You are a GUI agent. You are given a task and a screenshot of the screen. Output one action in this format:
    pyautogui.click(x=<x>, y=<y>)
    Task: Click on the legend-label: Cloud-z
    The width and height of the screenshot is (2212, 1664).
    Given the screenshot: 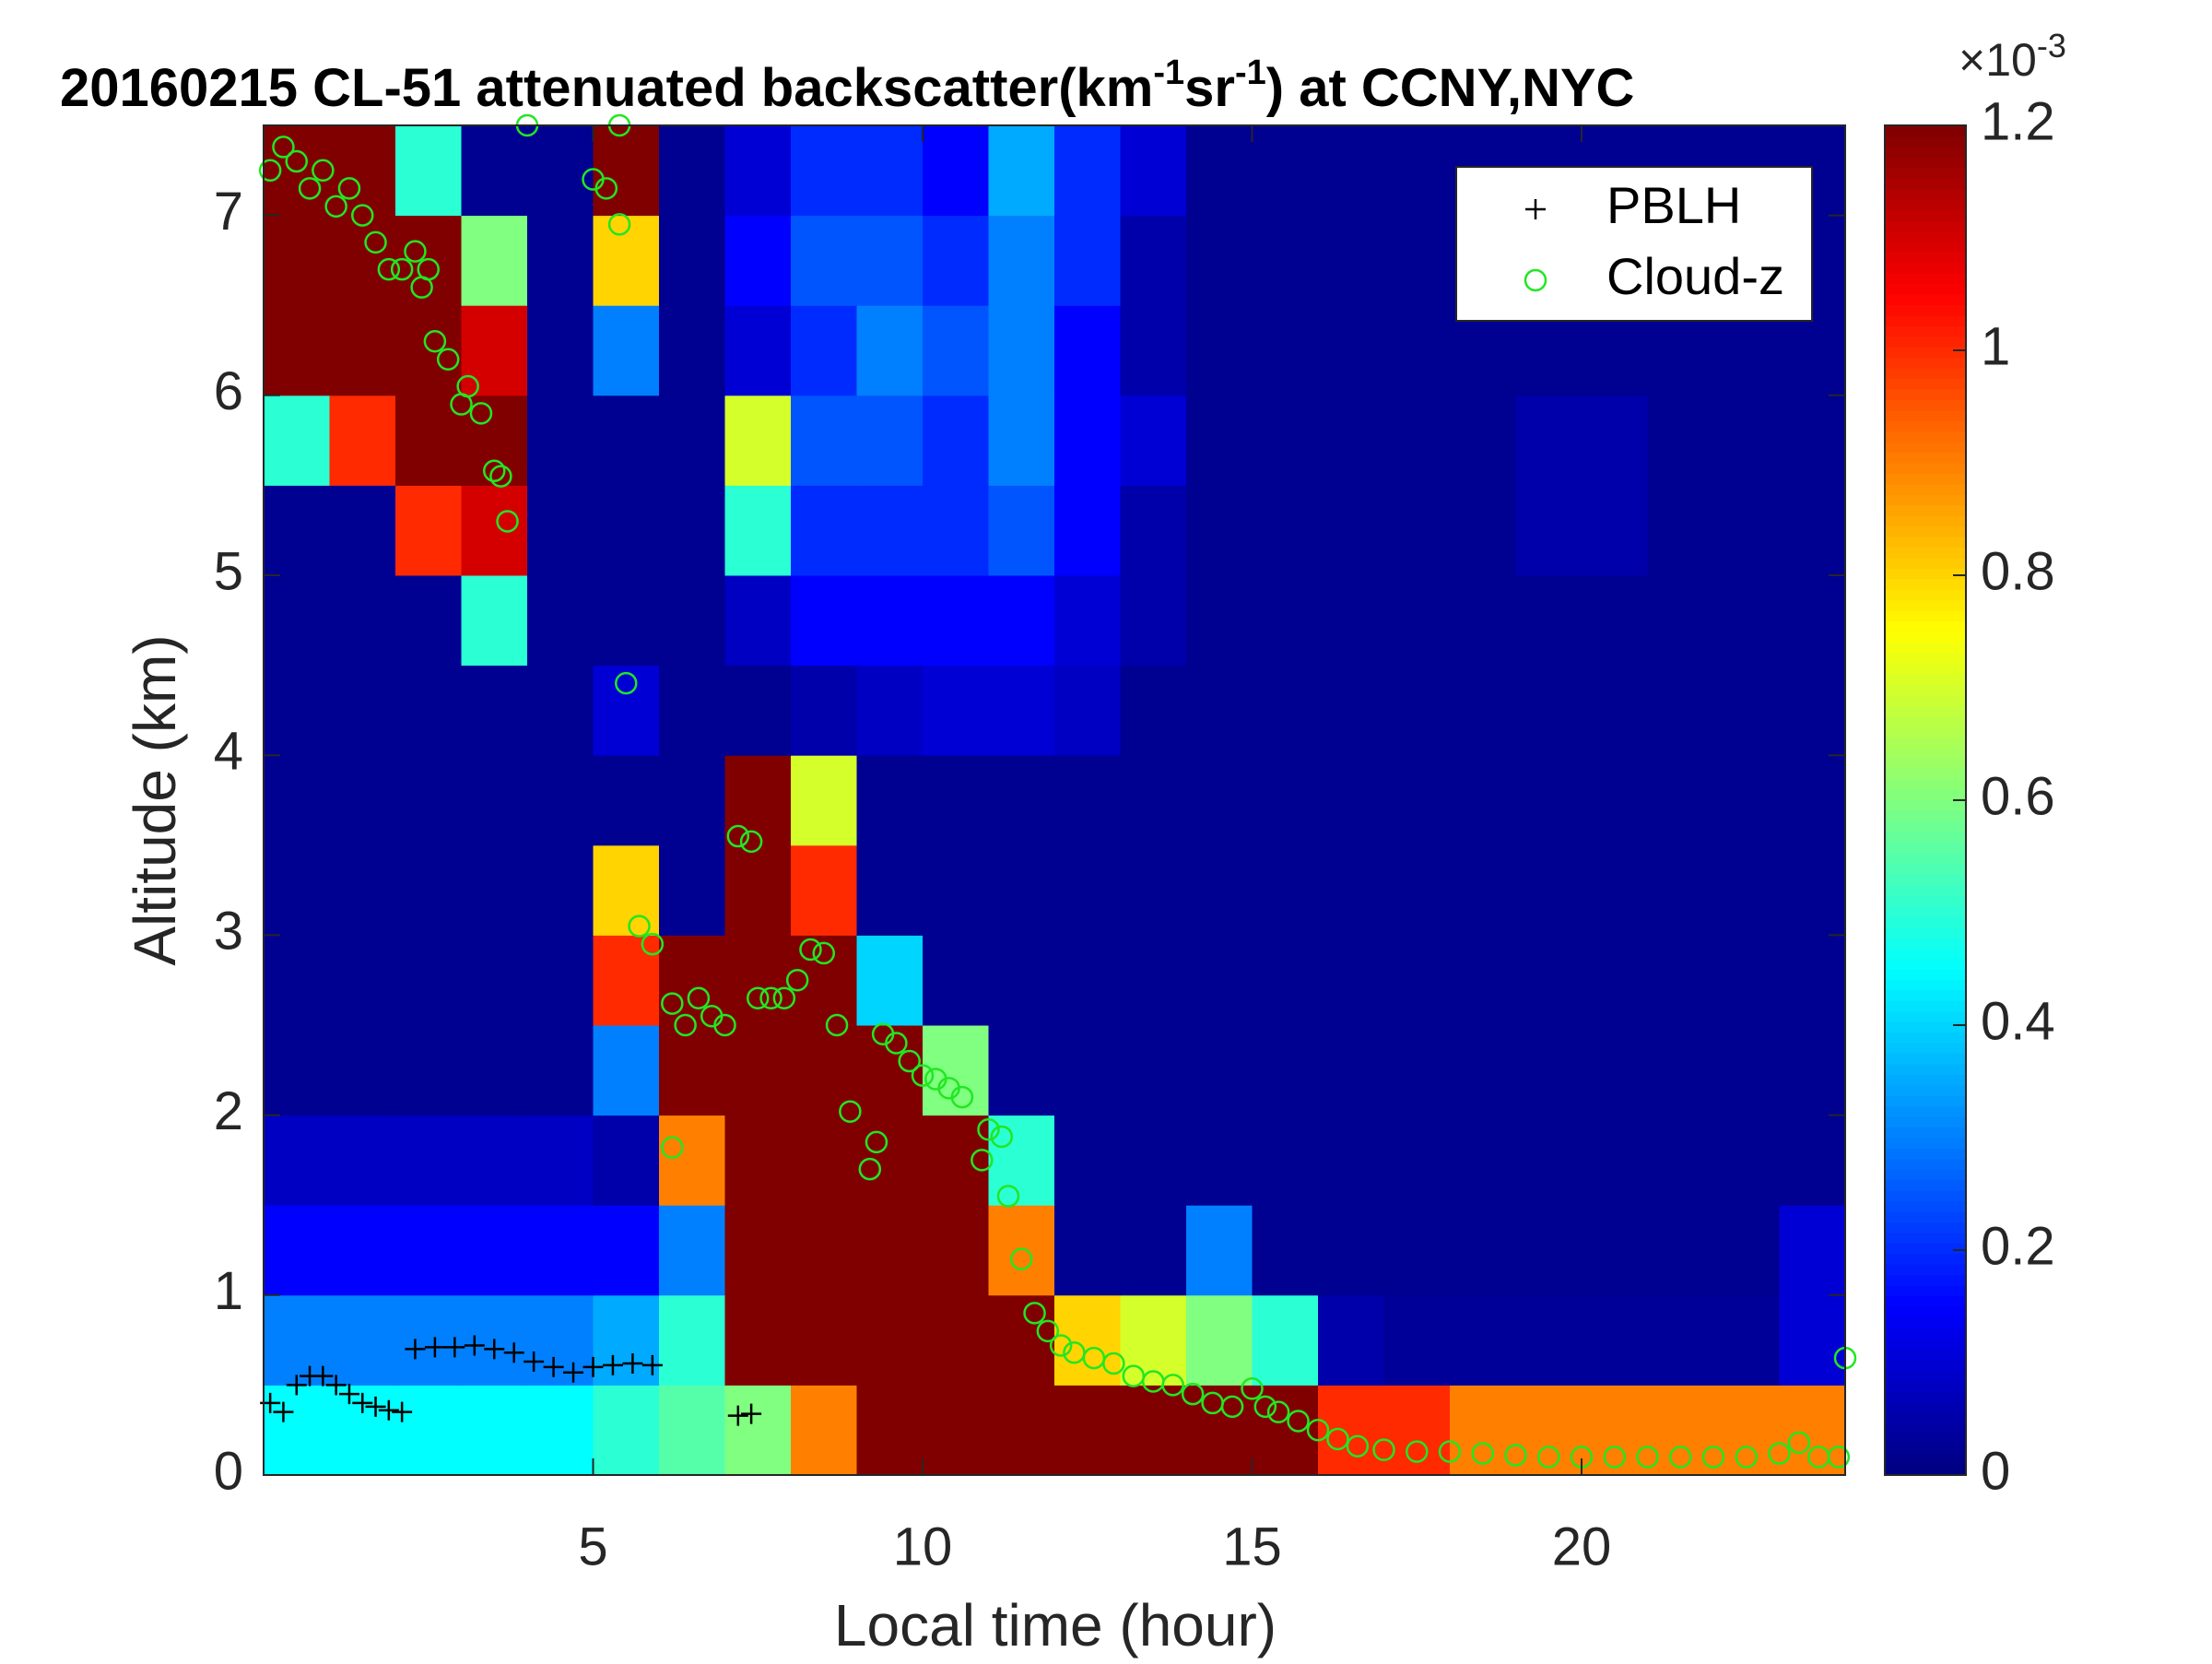 What is the action you would take?
    pyautogui.click(x=1695, y=276)
    